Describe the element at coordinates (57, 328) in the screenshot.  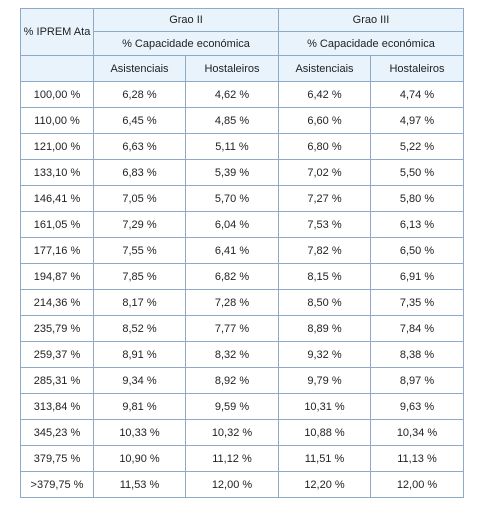
I see `iprem-cell: 235,79 %` at that location.